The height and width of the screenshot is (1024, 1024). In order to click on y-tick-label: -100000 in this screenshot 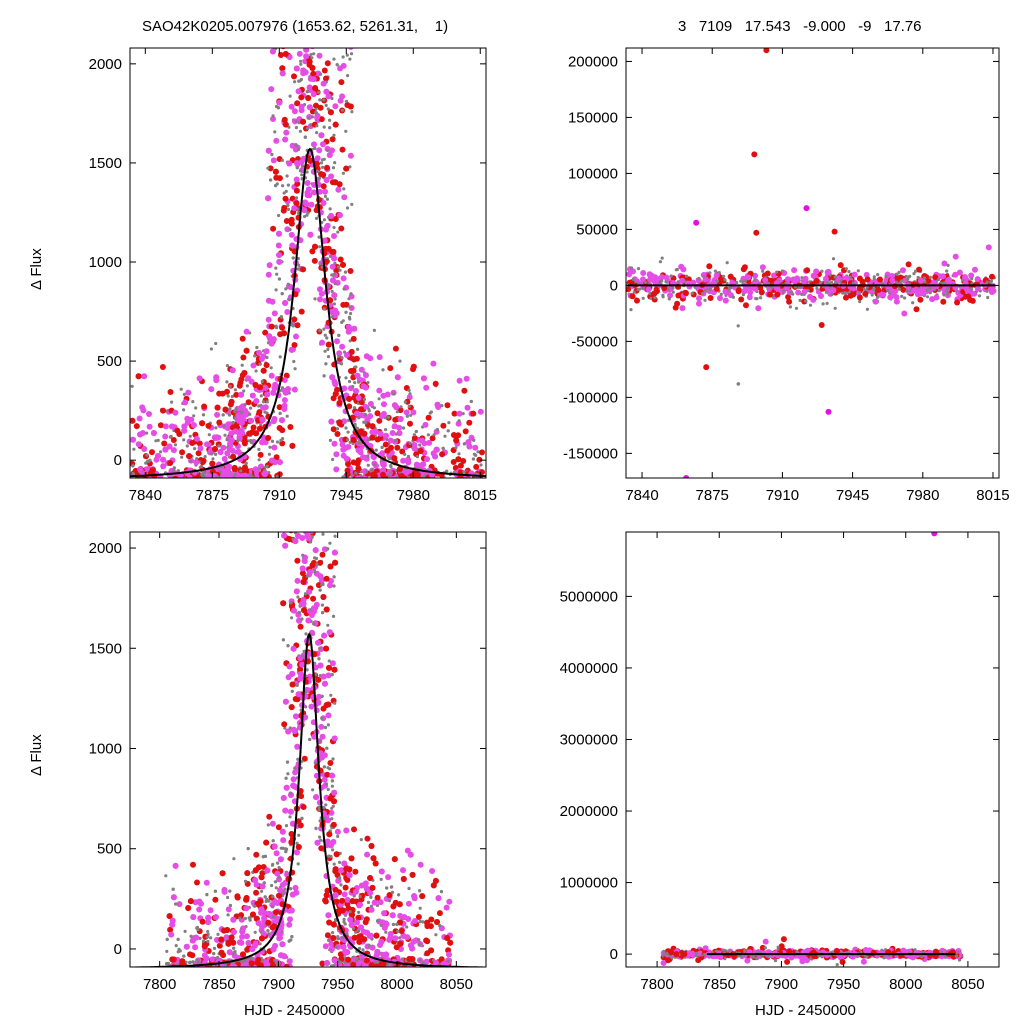, I will do `click(590, 397)`.